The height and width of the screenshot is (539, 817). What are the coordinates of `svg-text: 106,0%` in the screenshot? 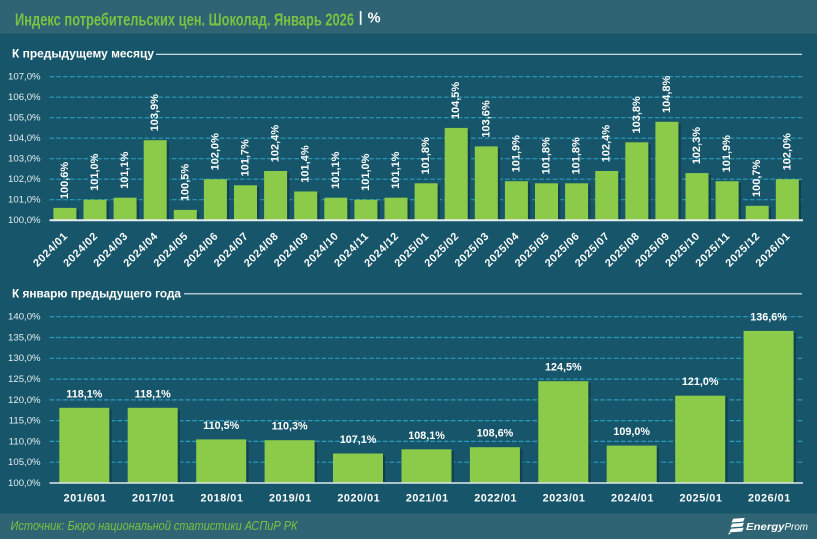 It's located at (24, 97).